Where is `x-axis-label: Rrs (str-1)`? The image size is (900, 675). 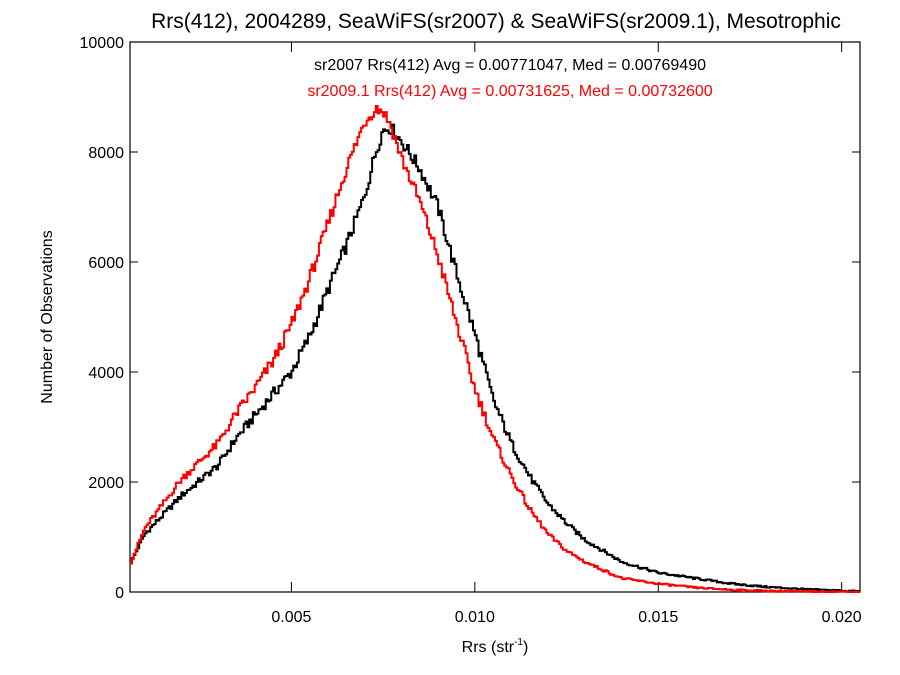
x-axis-label: Rrs (str-1) is located at coordinates (495, 646).